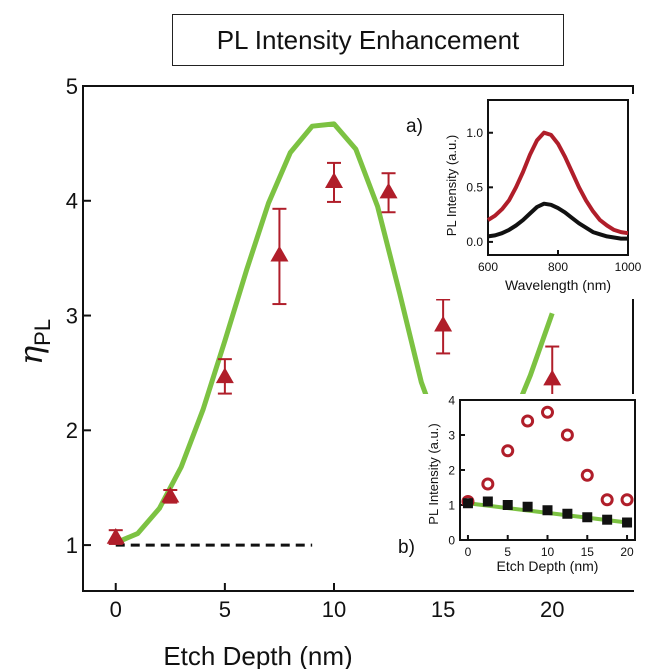 This screenshot has height=669, width=645. Describe the element at coordinates (42, 332) in the screenshot. I see `y-axis-label-sub: PL` at that location.